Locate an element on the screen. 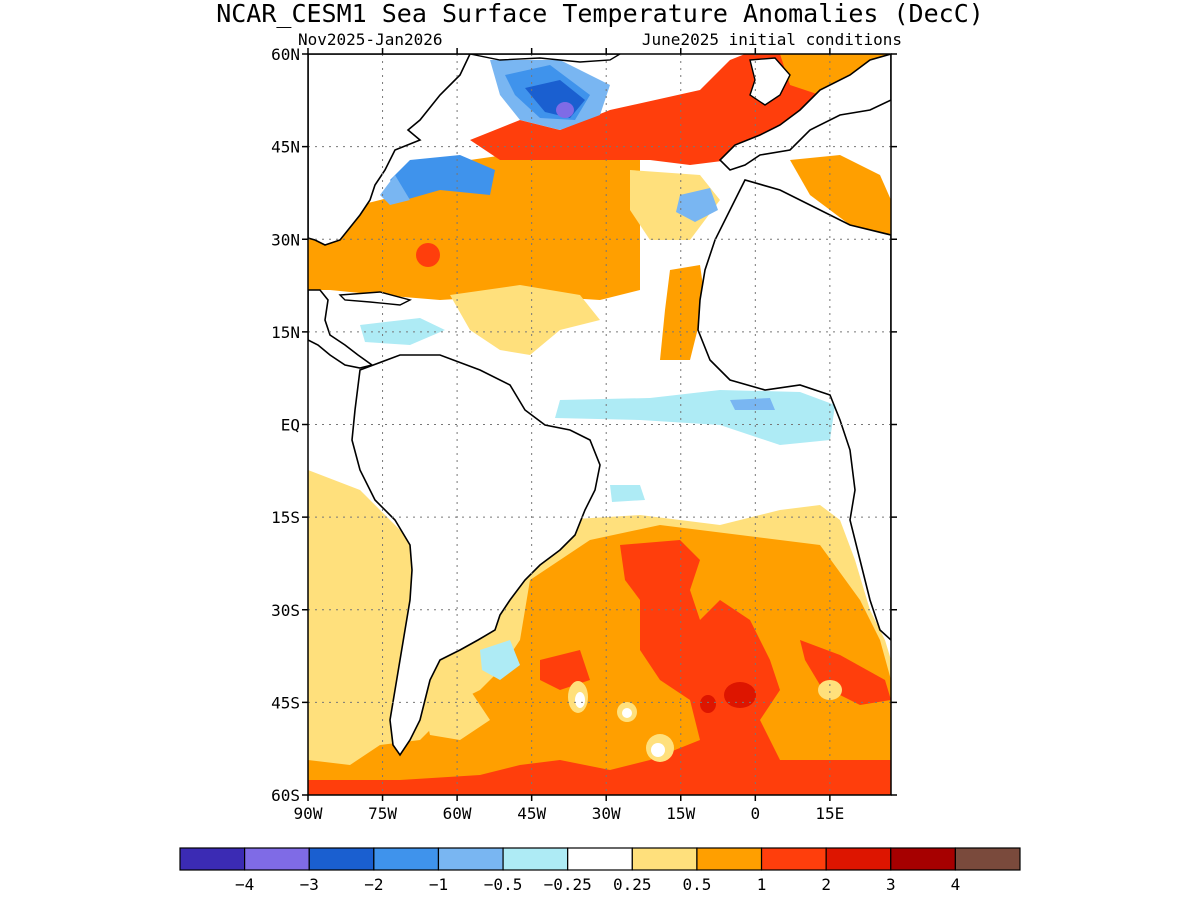  europe-land is located at coordinates (804, 112).